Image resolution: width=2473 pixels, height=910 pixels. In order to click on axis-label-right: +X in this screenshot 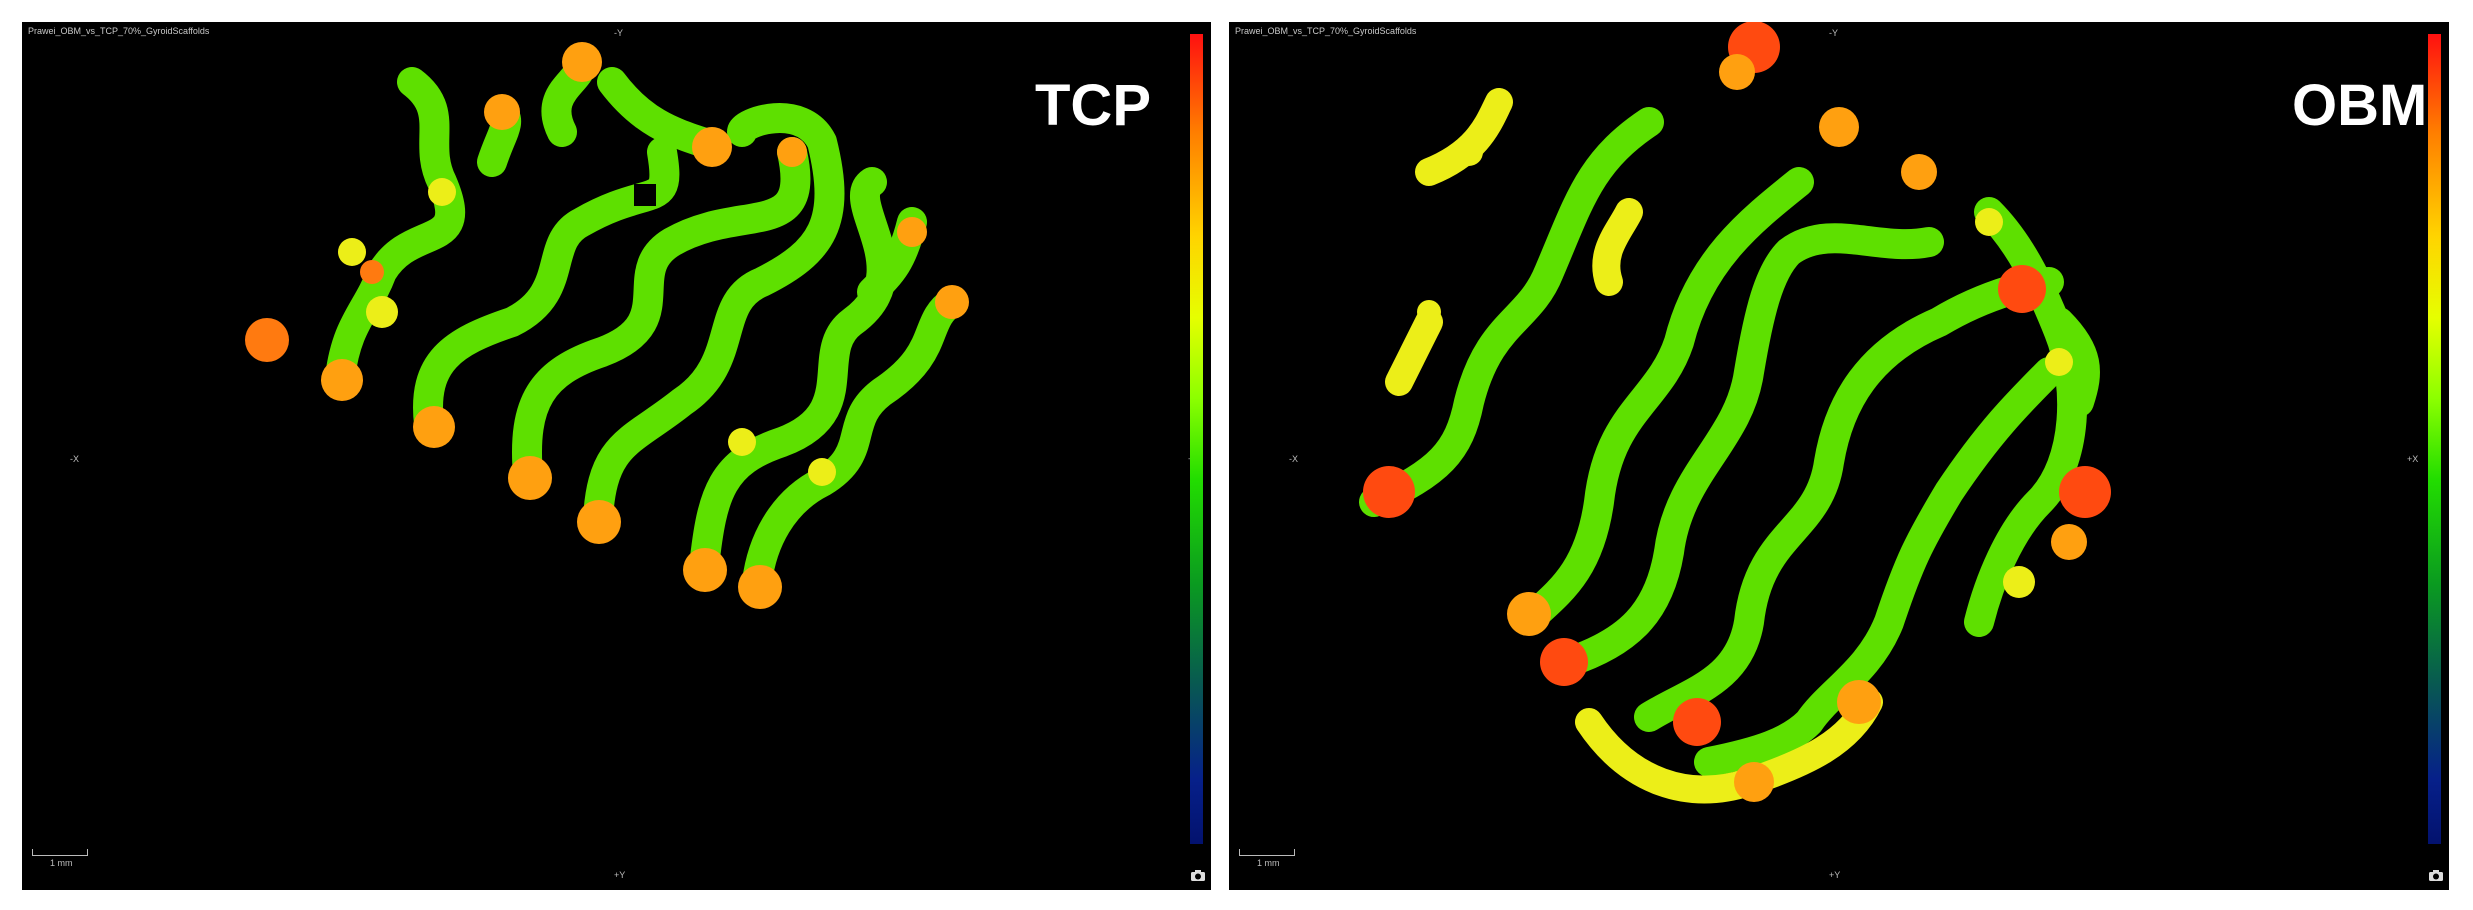, I will do `click(2413, 459)`.